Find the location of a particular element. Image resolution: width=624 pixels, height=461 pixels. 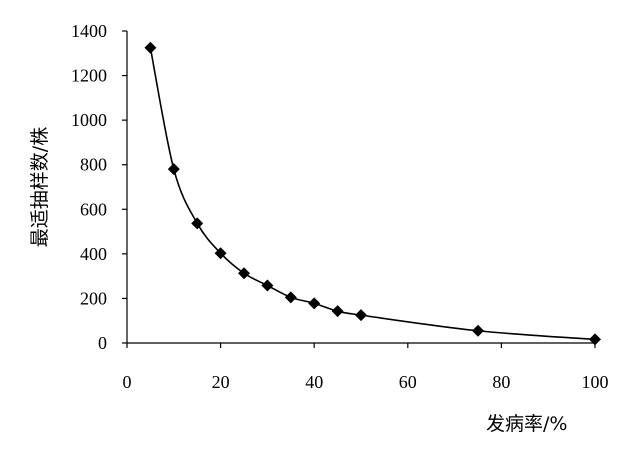

y-tick-label: 0 is located at coordinates (102, 343).